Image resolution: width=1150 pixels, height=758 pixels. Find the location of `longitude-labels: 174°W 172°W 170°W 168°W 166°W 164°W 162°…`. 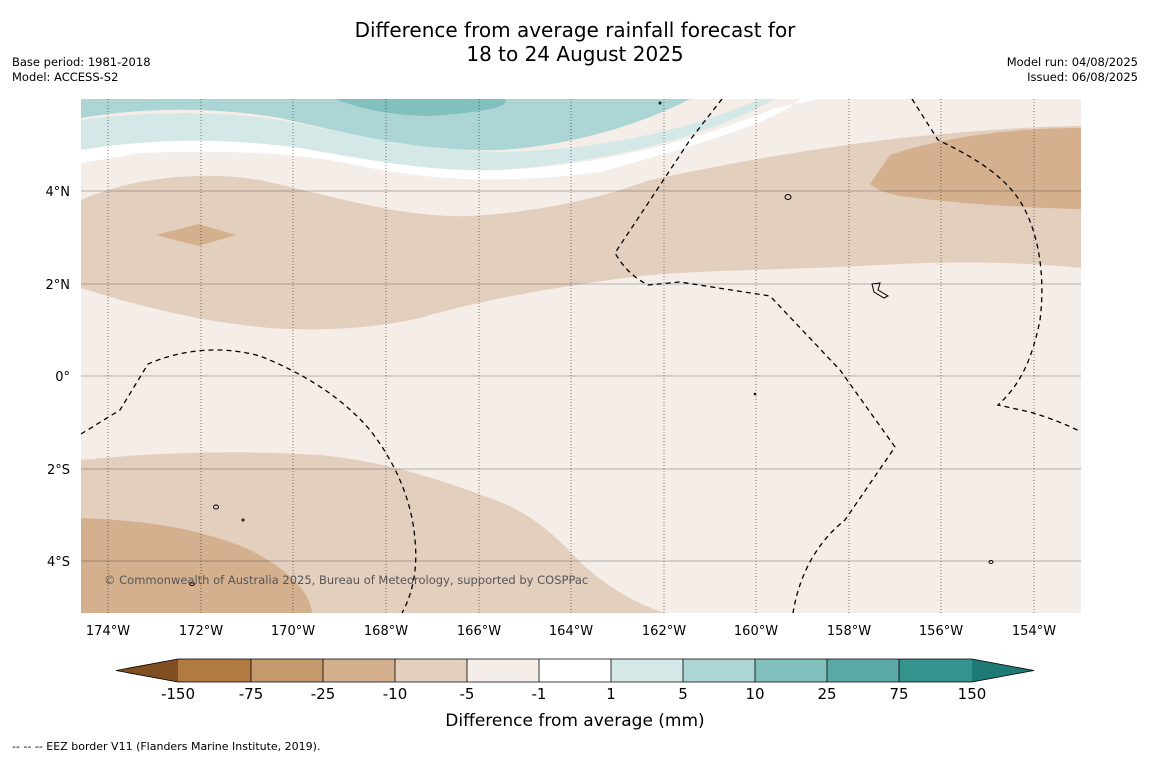

longitude-labels: 174°W 172°W 170°W 168°W 166°W 164°W 162°… is located at coordinates (571, 631).